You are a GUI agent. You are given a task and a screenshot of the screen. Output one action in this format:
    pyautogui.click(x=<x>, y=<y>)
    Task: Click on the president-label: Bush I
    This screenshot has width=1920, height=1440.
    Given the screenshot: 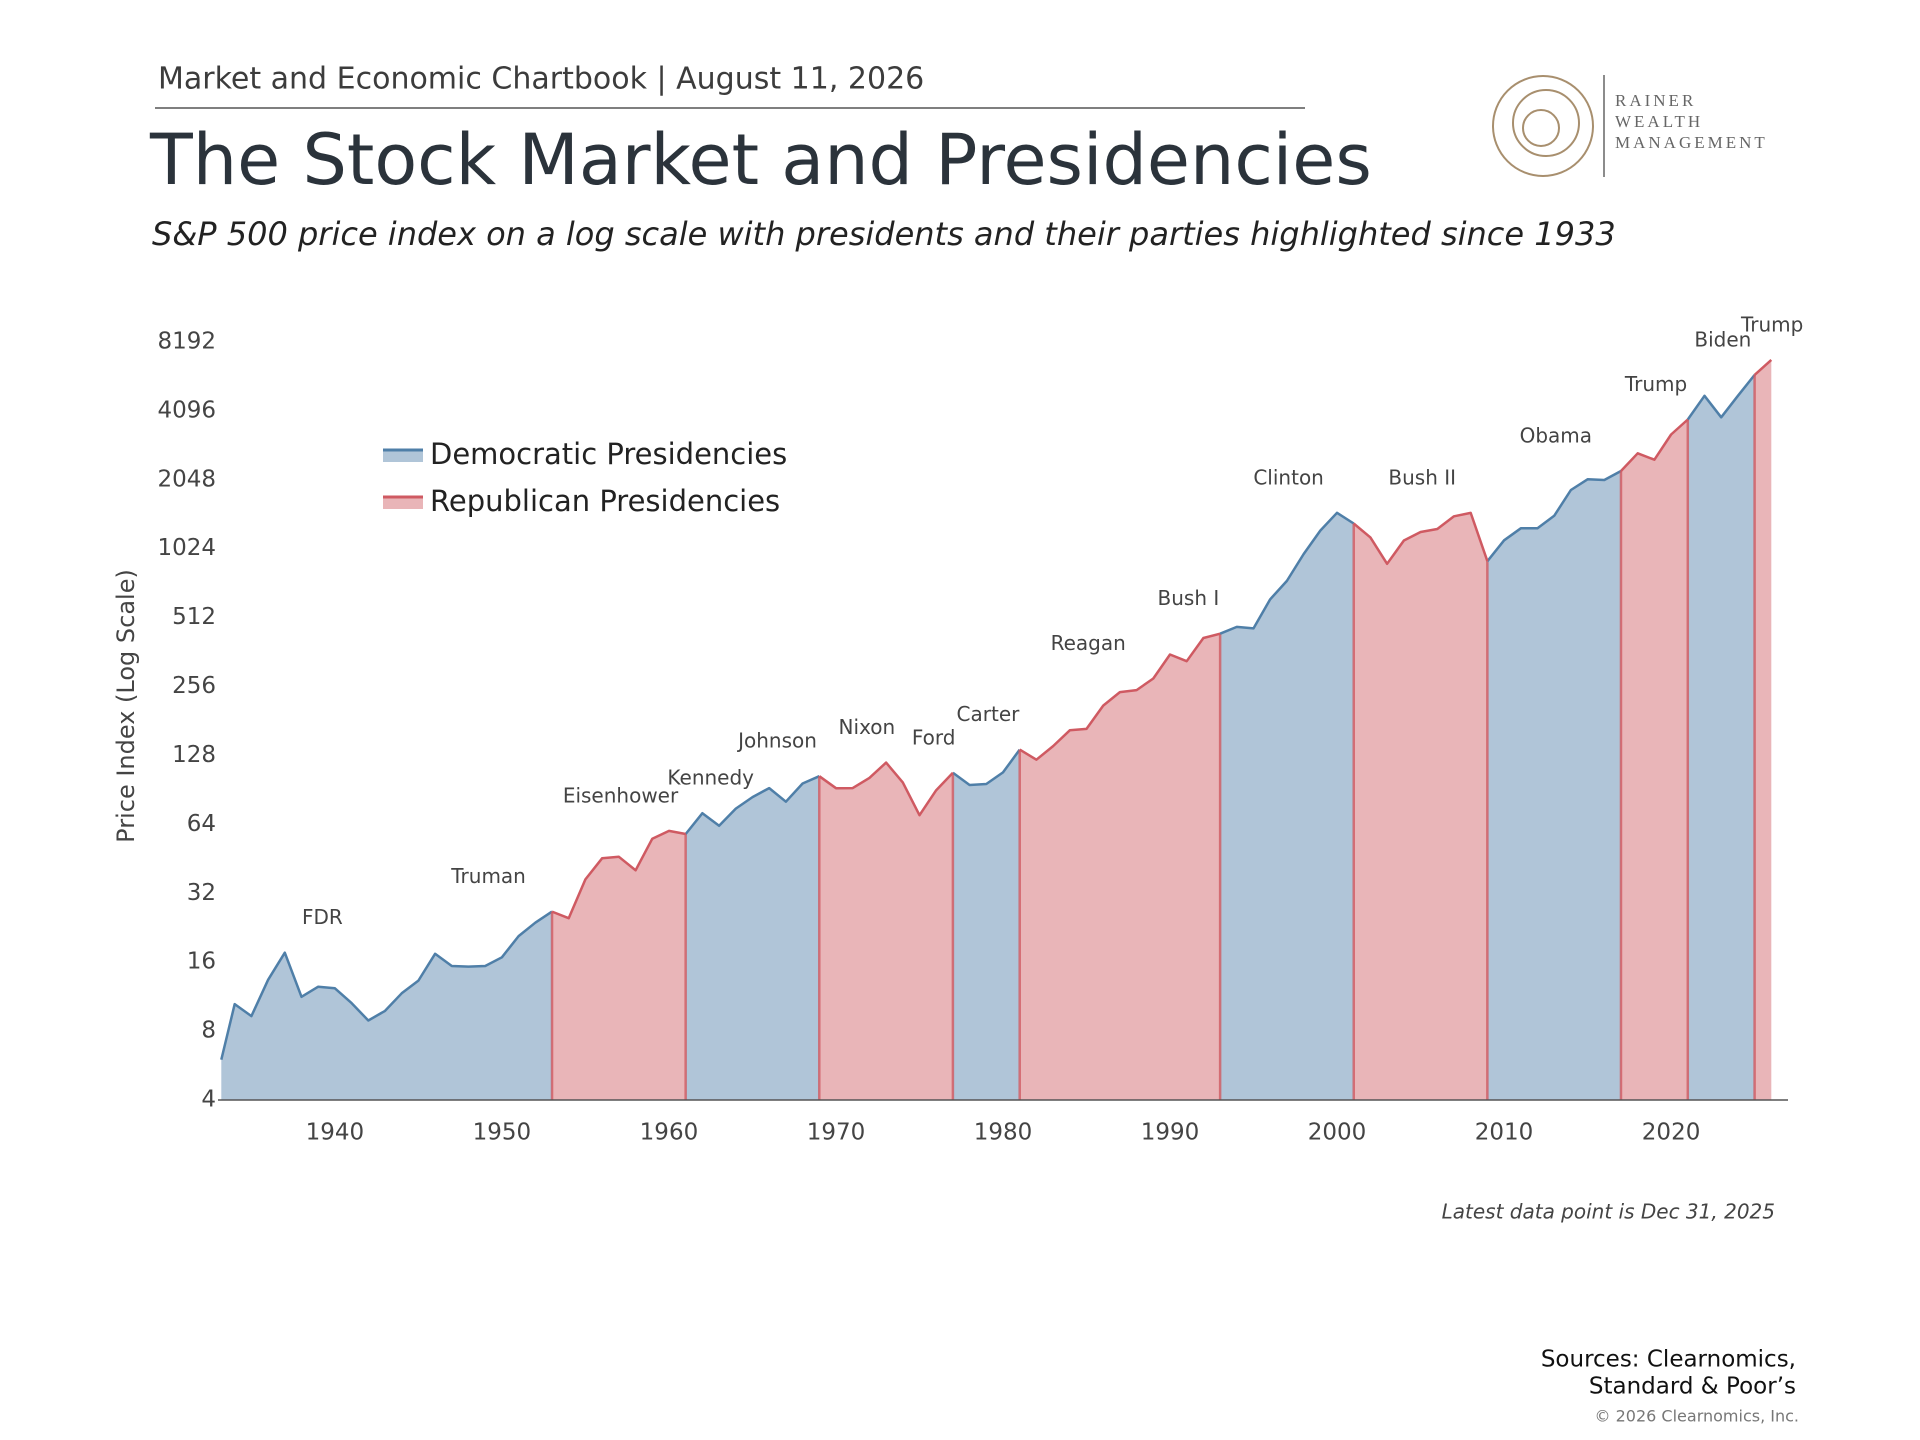 What is the action you would take?
    pyautogui.click(x=1189, y=598)
    